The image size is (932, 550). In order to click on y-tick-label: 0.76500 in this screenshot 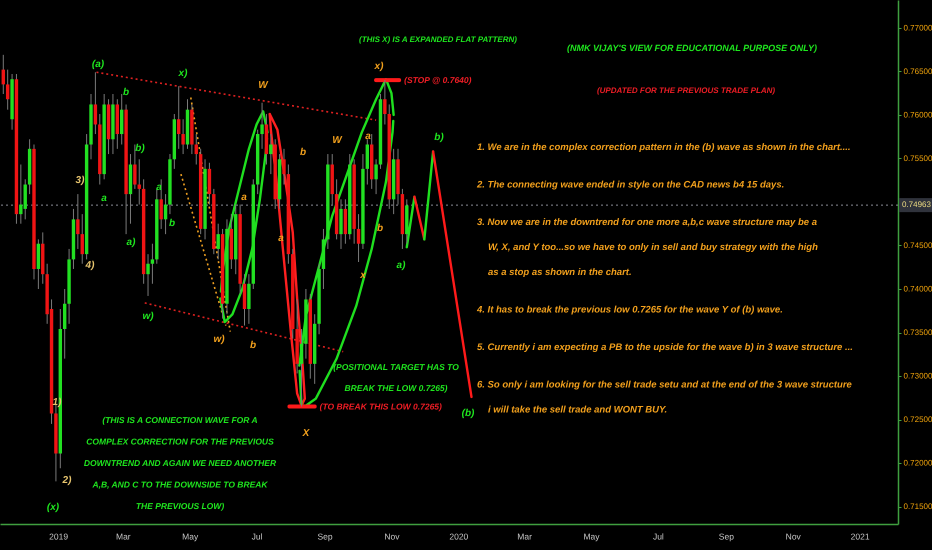, I will do `click(918, 71)`.